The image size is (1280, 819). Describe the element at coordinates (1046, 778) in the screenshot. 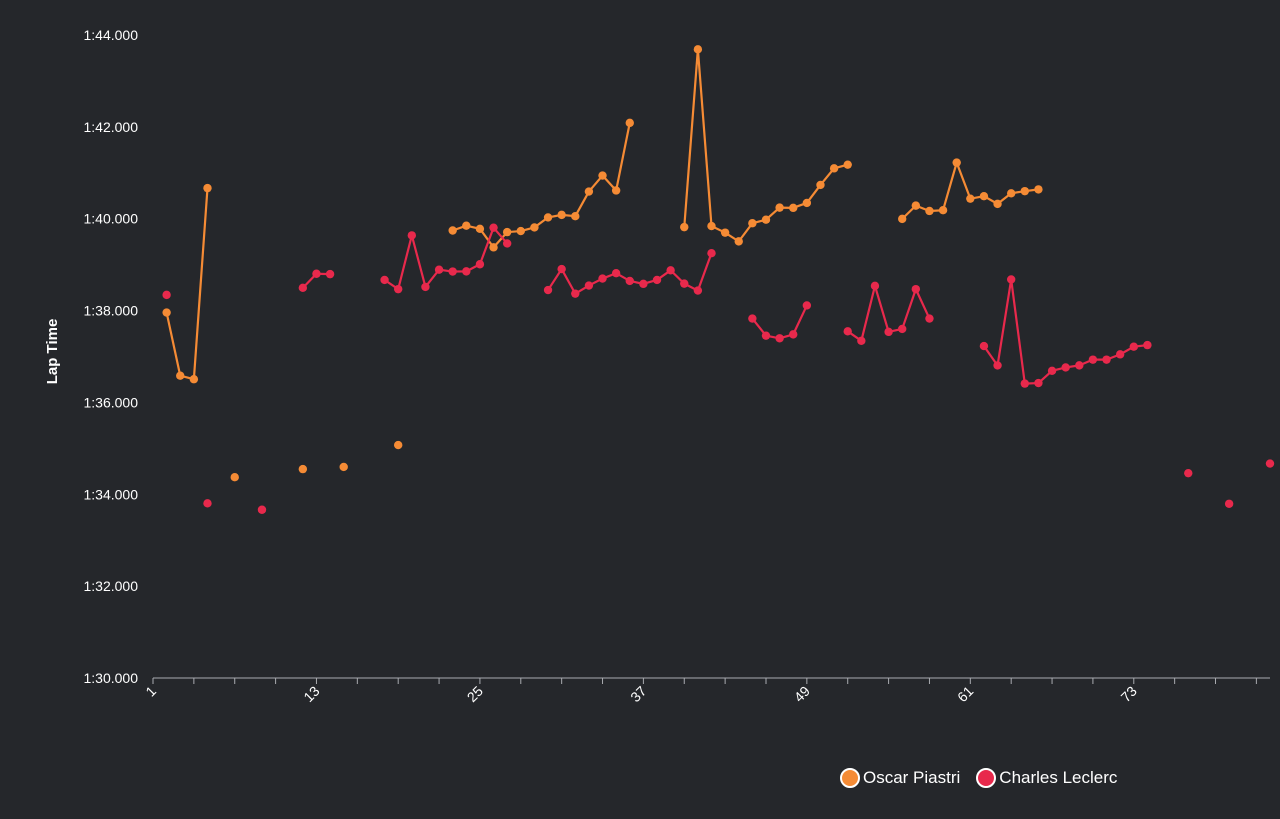

I see `legend-item-charles-leclerc: Charles Leclerc` at that location.